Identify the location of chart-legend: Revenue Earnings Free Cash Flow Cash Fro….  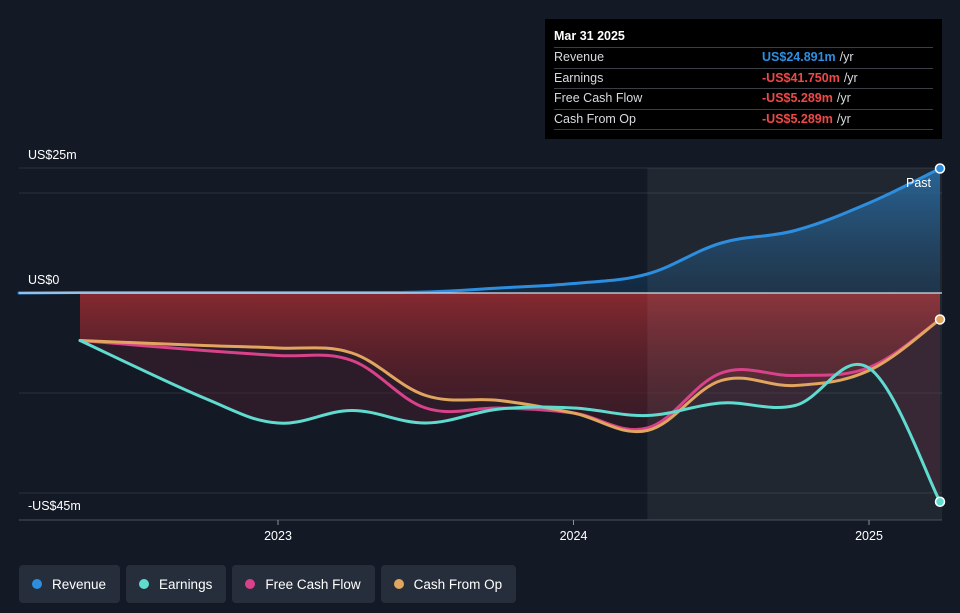
(268, 584).